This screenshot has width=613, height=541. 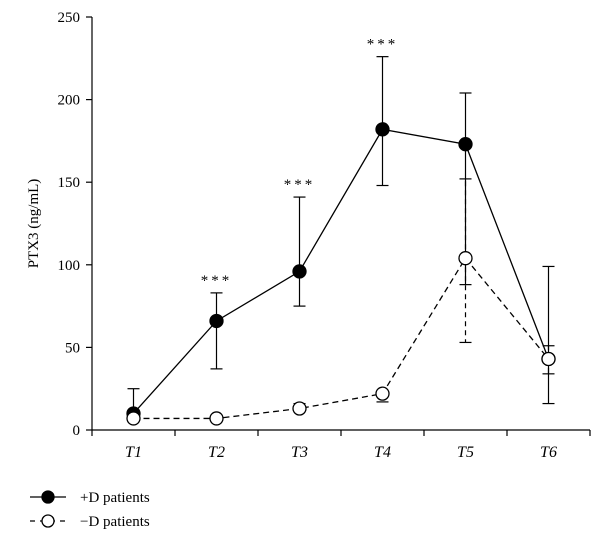 What do you see at coordinates (69, 18) in the screenshot?
I see `y-tick-label: 250` at bounding box center [69, 18].